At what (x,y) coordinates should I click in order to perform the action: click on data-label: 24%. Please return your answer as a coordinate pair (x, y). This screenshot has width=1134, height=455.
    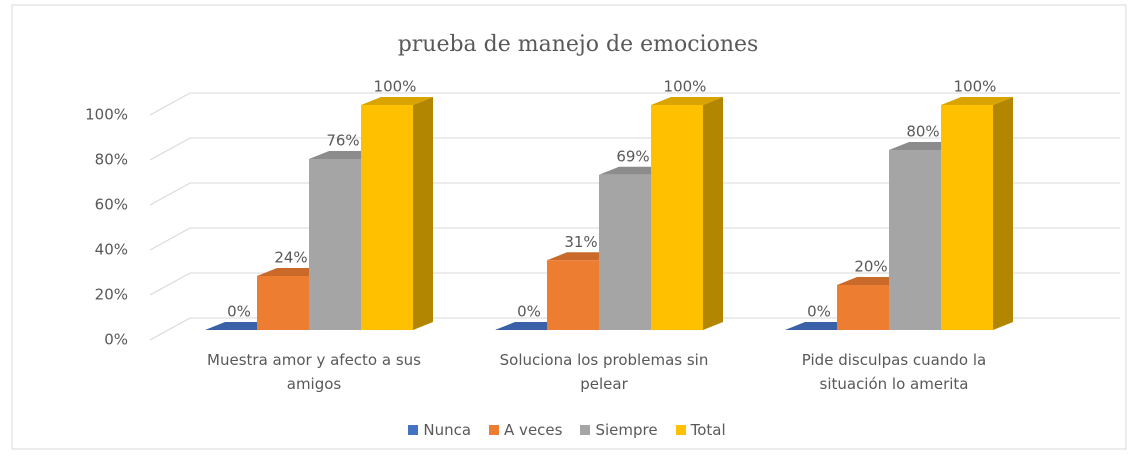
    Looking at the image, I should click on (290, 258).